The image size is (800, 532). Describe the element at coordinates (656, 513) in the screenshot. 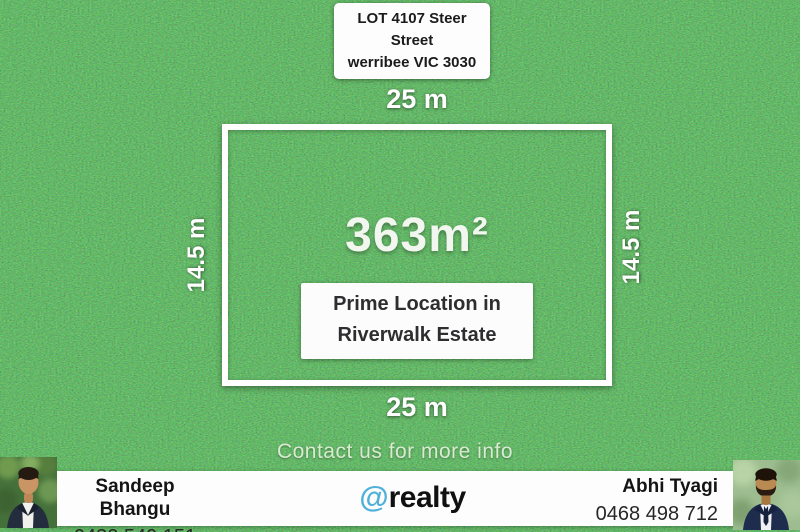

I see `agent-right-phone: 0468 498 712` at that location.